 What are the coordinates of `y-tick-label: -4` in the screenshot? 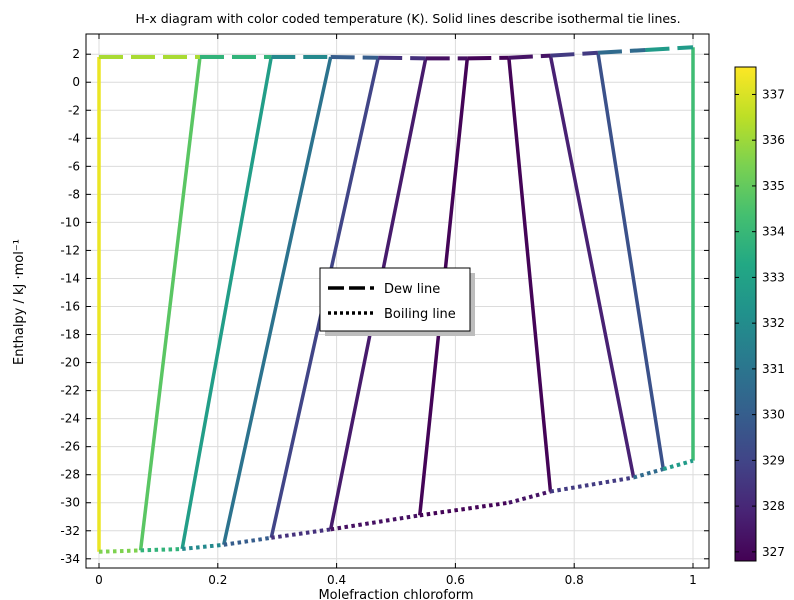 It's located at (74, 138).